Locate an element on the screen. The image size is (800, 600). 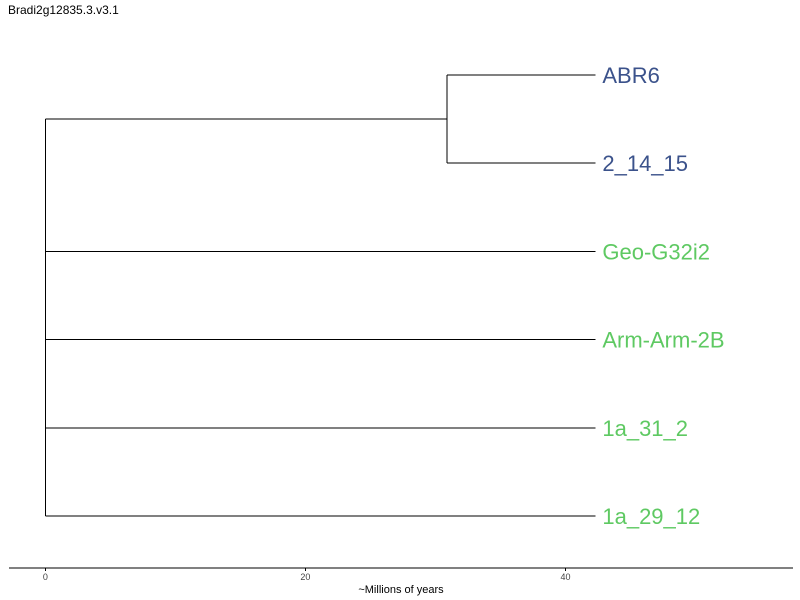
x-tick-label: 20 is located at coordinates (305, 577).